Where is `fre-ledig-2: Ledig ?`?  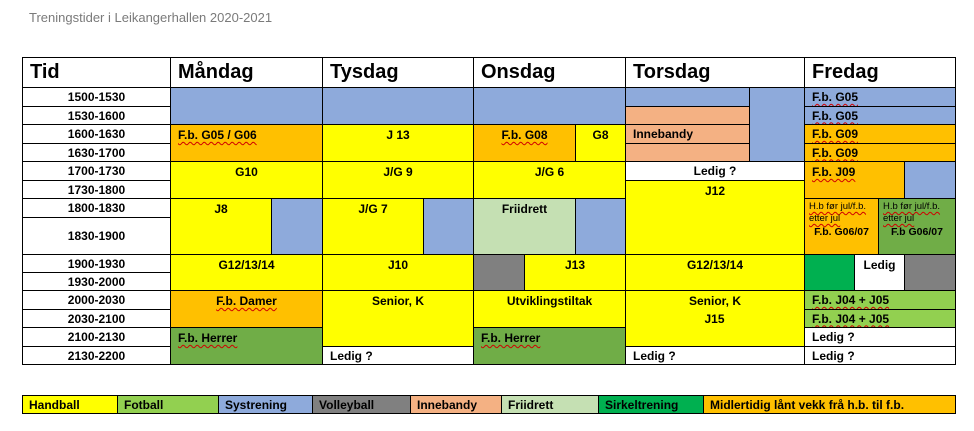
fre-ledig-2: Ledig ? is located at coordinates (880, 337).